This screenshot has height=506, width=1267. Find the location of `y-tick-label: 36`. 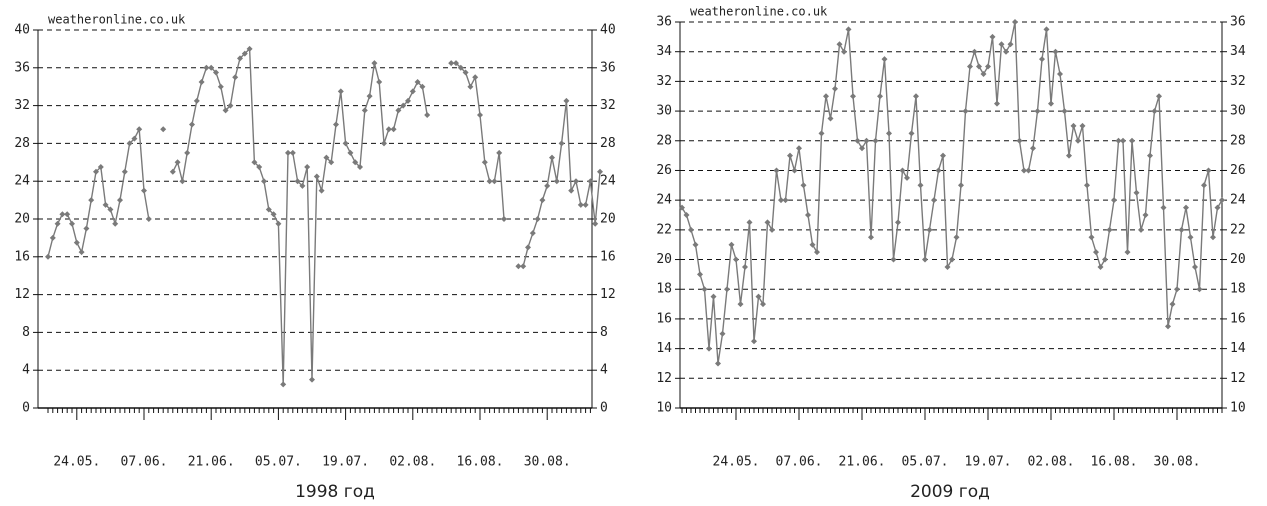

y-tick-label: 36 is located at coordinates (22, 67).